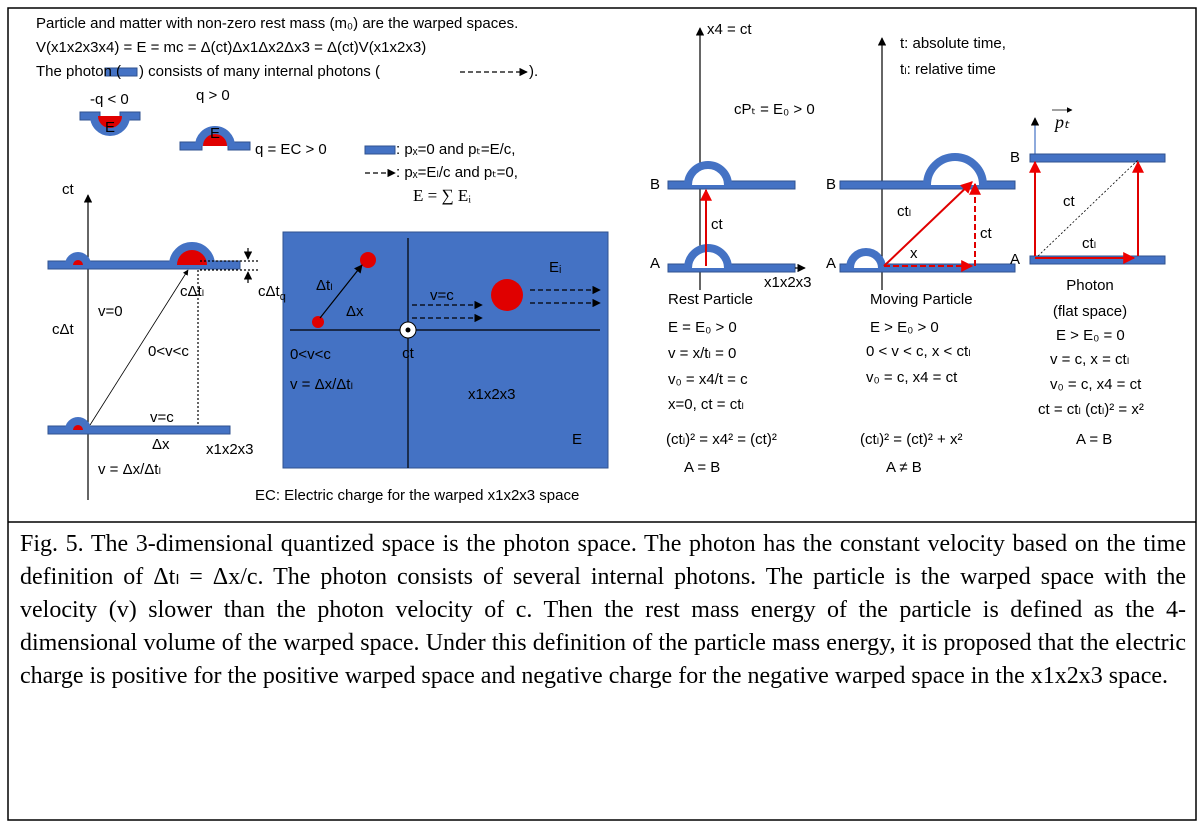 The width and height of the screenshot is (1204, 832). What do you see at coordinates (774, 109) in the screenshot?
I see `momentum: cPₜ = E₀ > 0` at bounding box center [774, 109].